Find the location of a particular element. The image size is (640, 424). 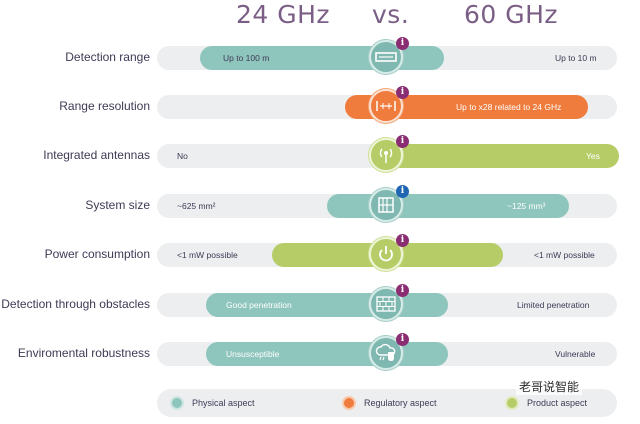

watermark: 老哥说智能 is located at coordinates (549, 386).